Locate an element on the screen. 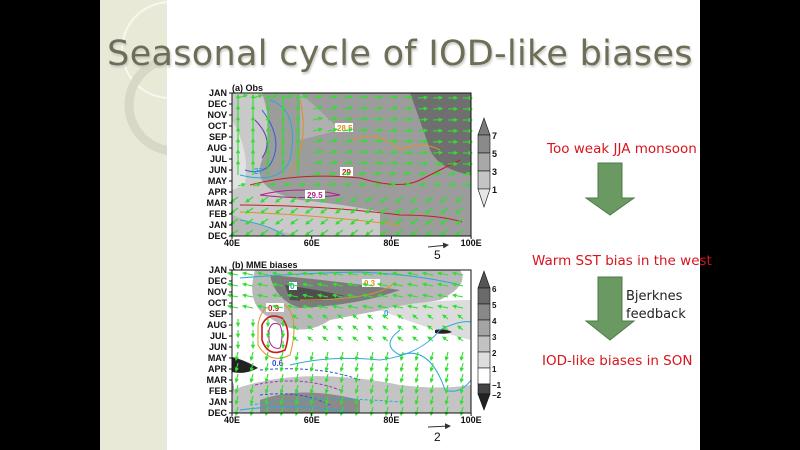  month-tick-label: DEC is located at coordinates (218, 104).